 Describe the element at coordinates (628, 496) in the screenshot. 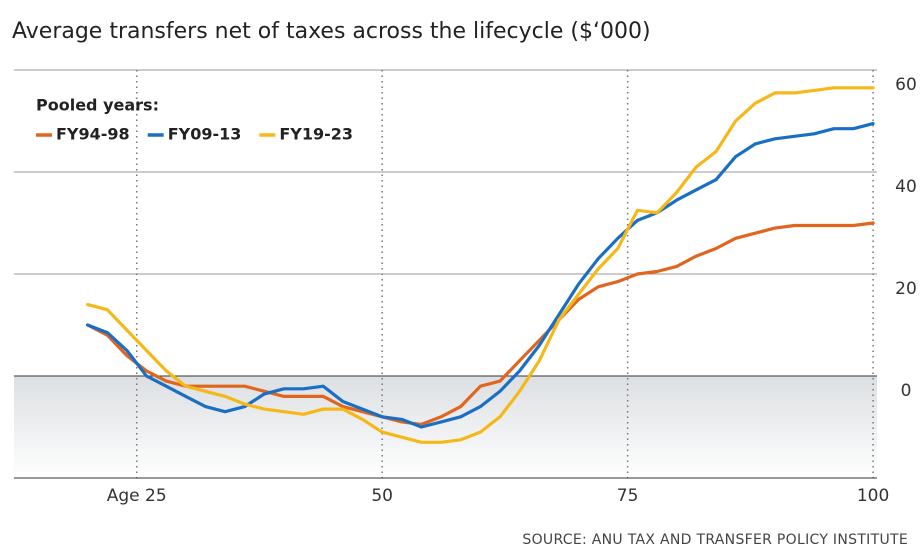

I see `x-tick-label: 75` at that location.